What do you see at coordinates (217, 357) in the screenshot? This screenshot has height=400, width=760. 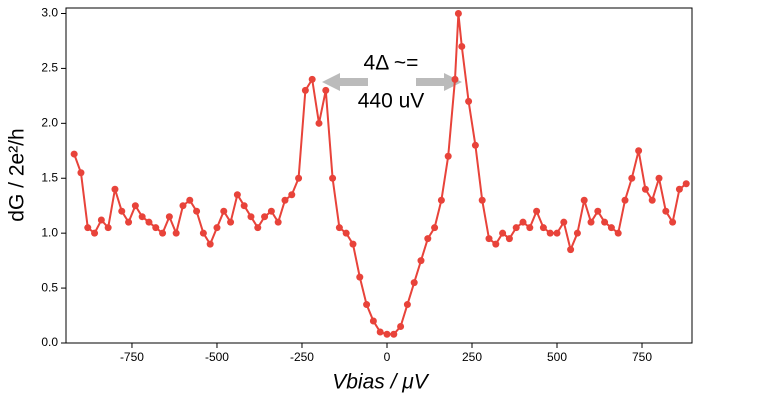 I see `x-tick-label: -500` at bounding box center [217, 357].